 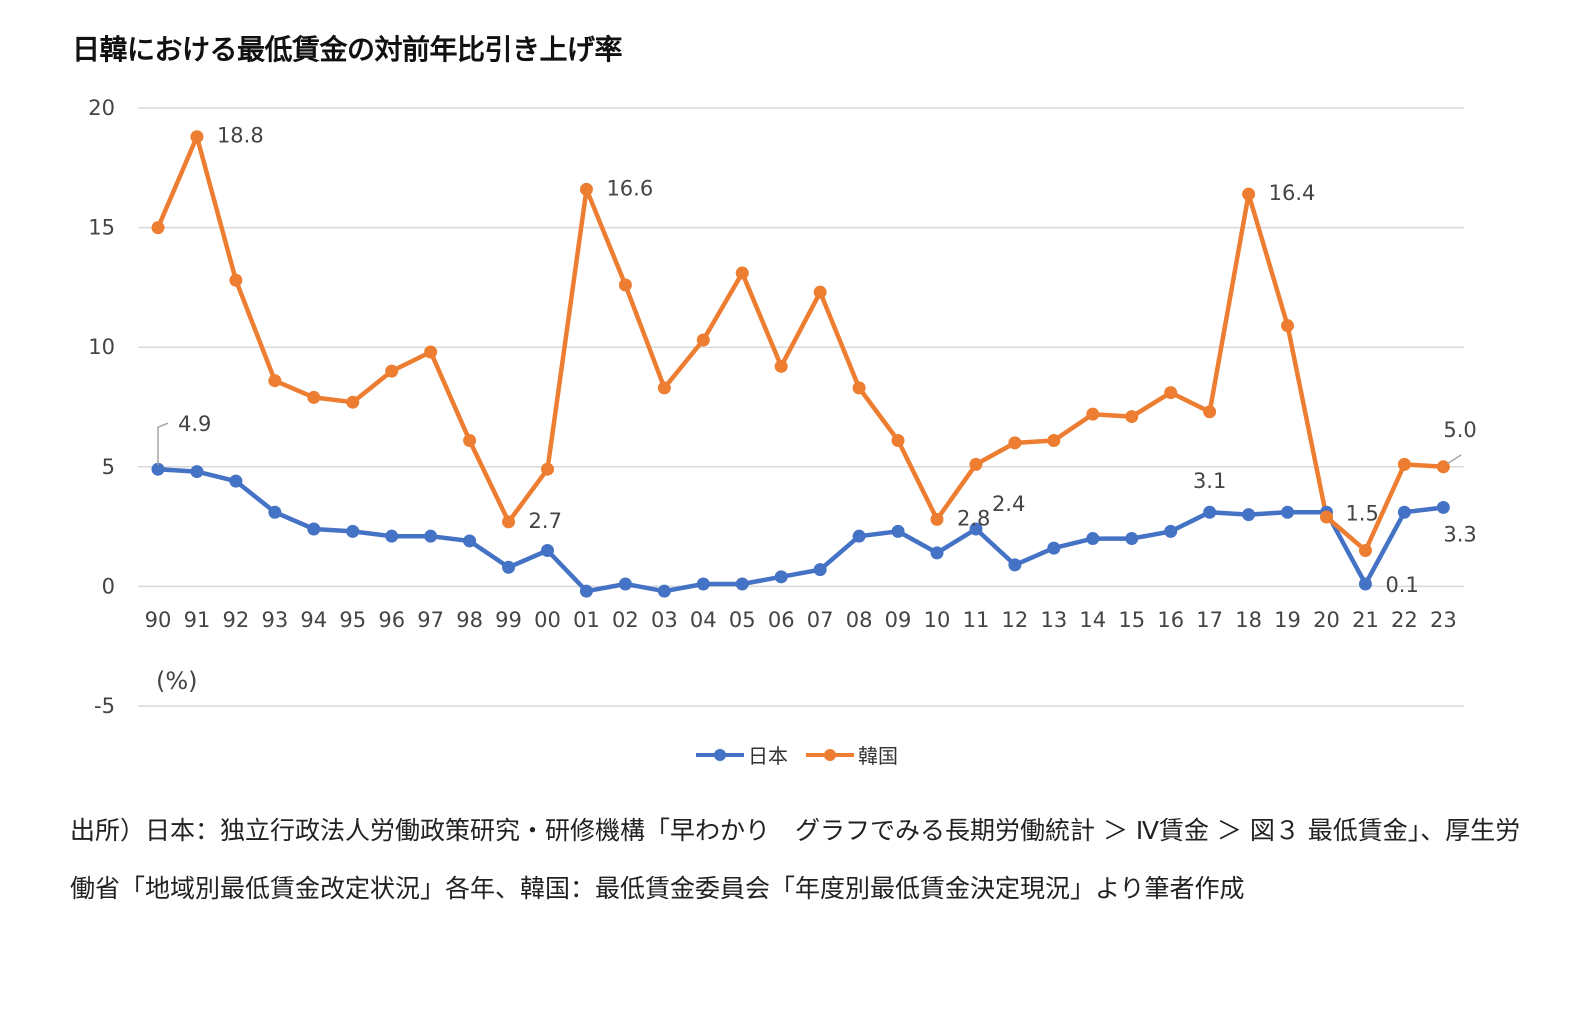 What do you see at coordinates (859, 620) in the screenshot?
I see `x-tick-label: 08` at bounding box center [859, 620].